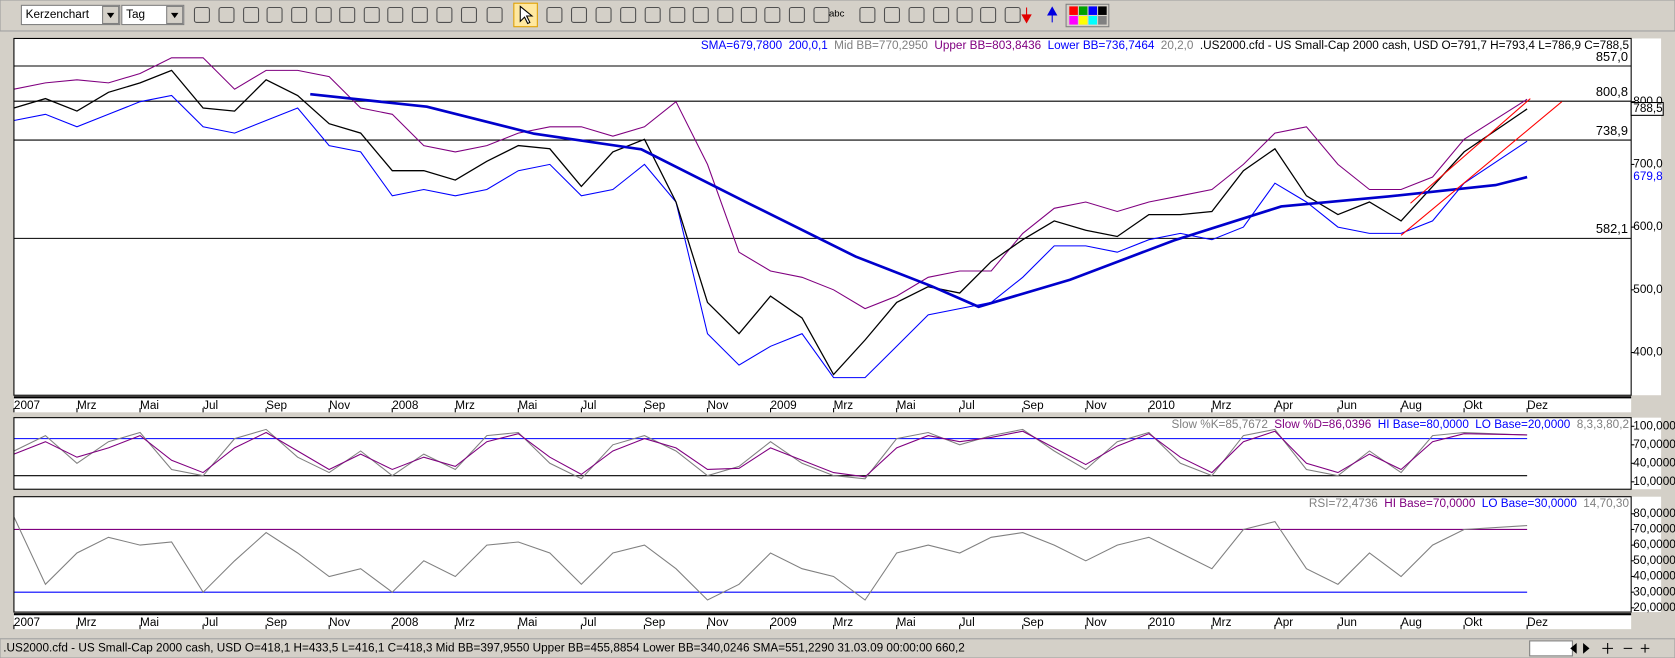 The height and width of the screenshot is (658, 1675). What do you see at coordinates (1654, 444) in the screenshot?
I see `y-tick-label: 70,0000` at bounding box center [1654, 444].